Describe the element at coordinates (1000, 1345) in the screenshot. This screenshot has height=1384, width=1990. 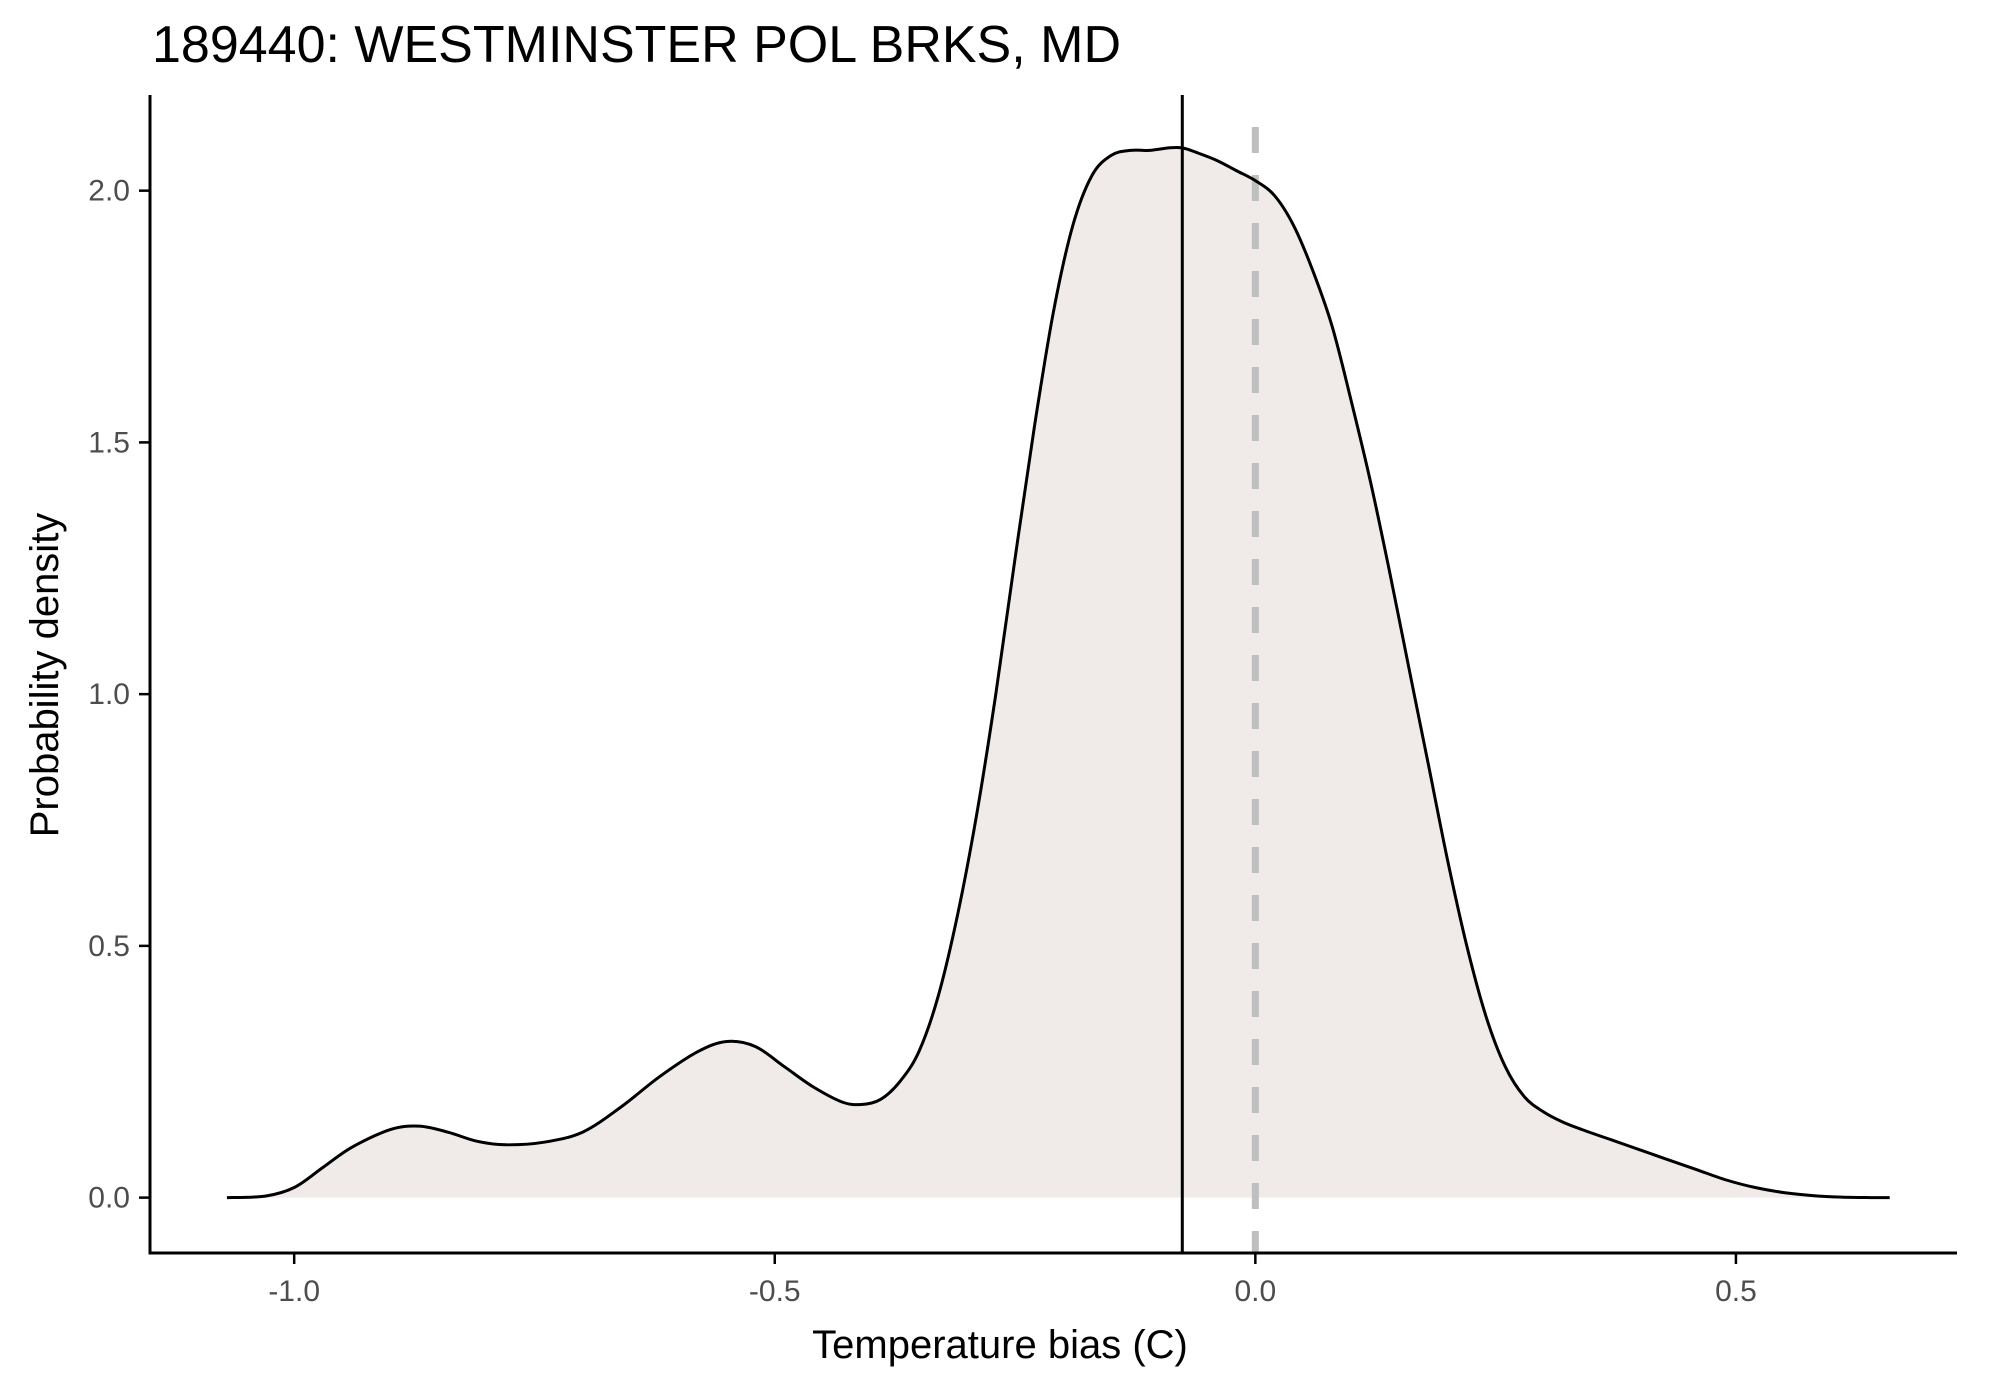
I see `x-axis-title: Temperature bias (C)` at that location.